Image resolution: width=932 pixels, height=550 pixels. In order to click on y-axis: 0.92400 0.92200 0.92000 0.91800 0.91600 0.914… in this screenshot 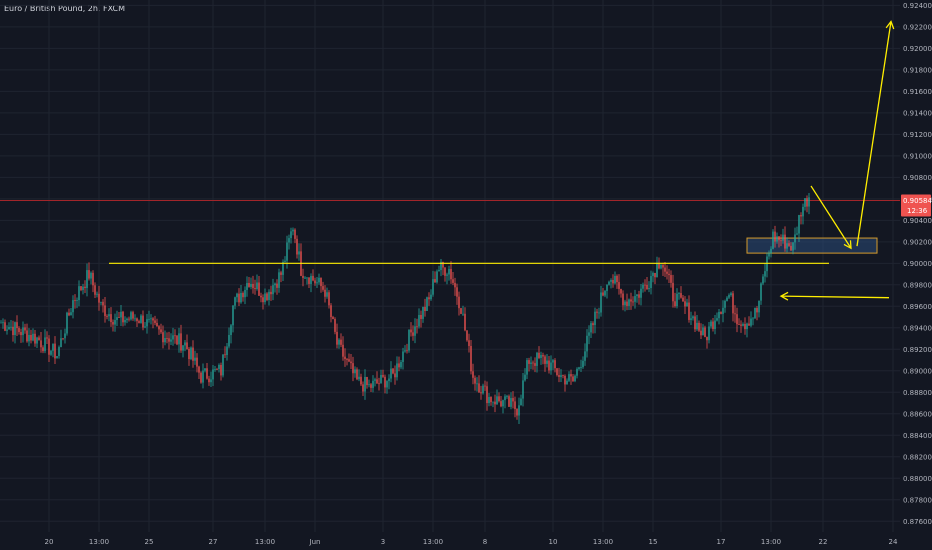, I will do `click(916, 275)`.